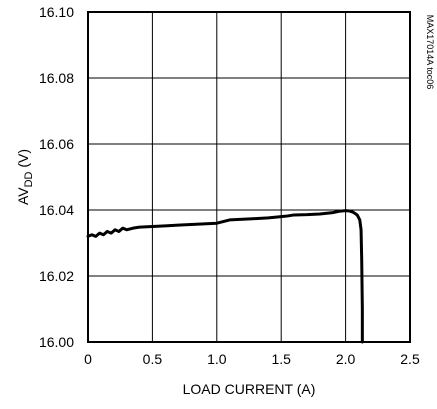  What do you see at coordinates (23, 160) in the screenshot?
I see `y-axis-title-suffix: (V)` at bounding box center [23, 160].